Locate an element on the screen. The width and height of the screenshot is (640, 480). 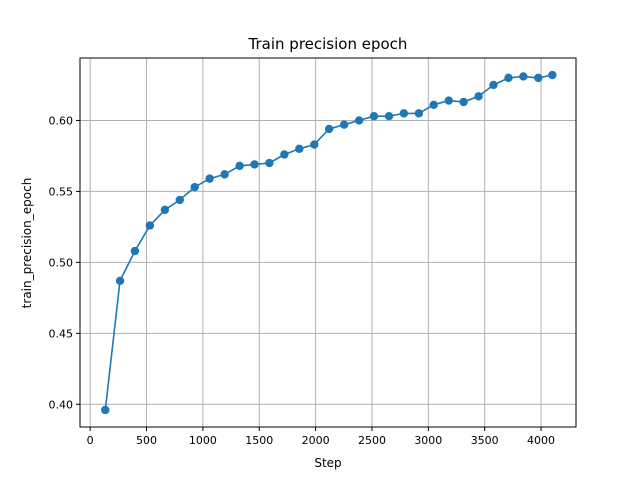
x-tick-label: 4000 is located at coordinates (541, 440).